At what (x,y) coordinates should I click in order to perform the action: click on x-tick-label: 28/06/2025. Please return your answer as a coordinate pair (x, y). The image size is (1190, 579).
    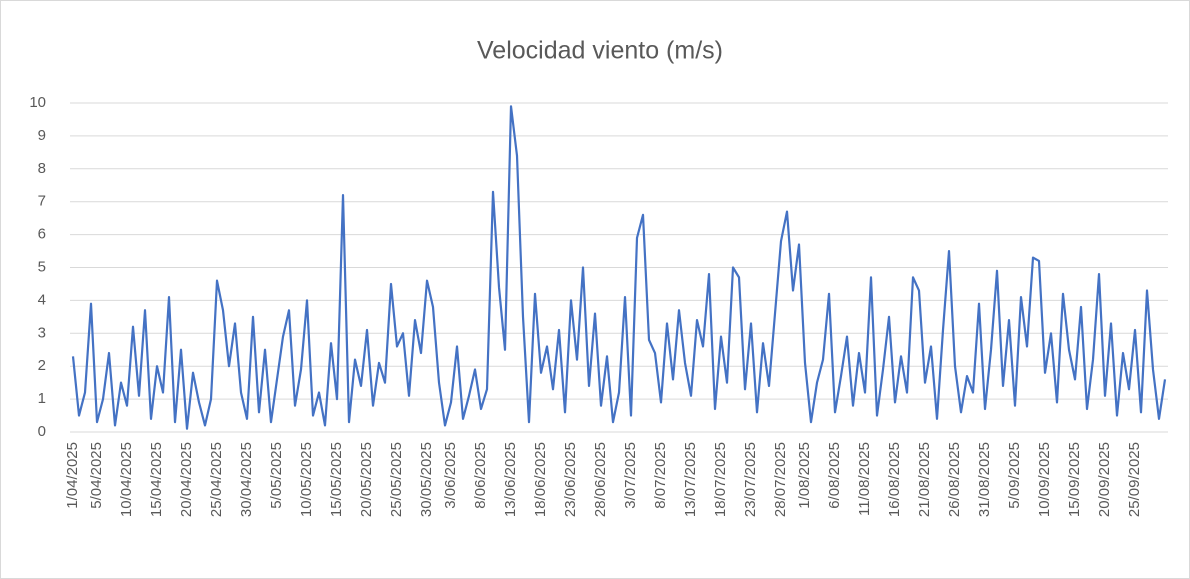
    Looking at the image, I should click on (600, 479).